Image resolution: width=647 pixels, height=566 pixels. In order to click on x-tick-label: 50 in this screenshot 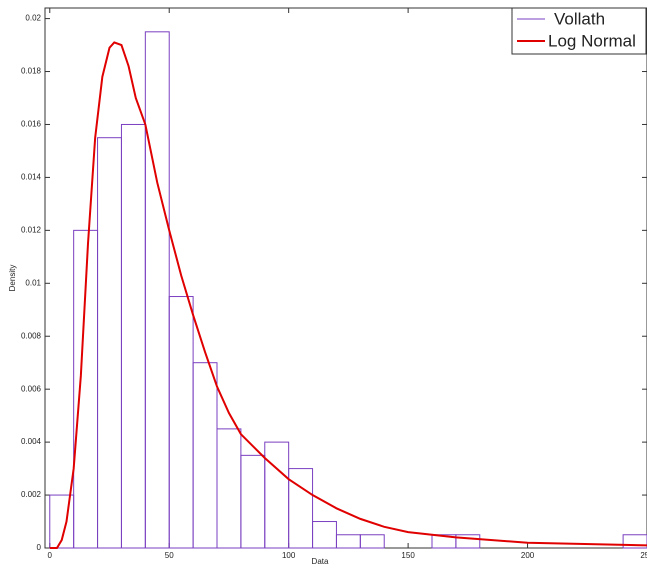, I will do `click(169, 555)`.